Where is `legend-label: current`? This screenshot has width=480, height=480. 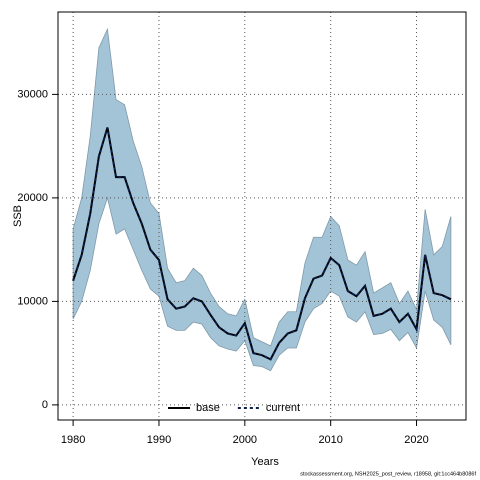 legend-label: current is located at coordinates (283, 408).